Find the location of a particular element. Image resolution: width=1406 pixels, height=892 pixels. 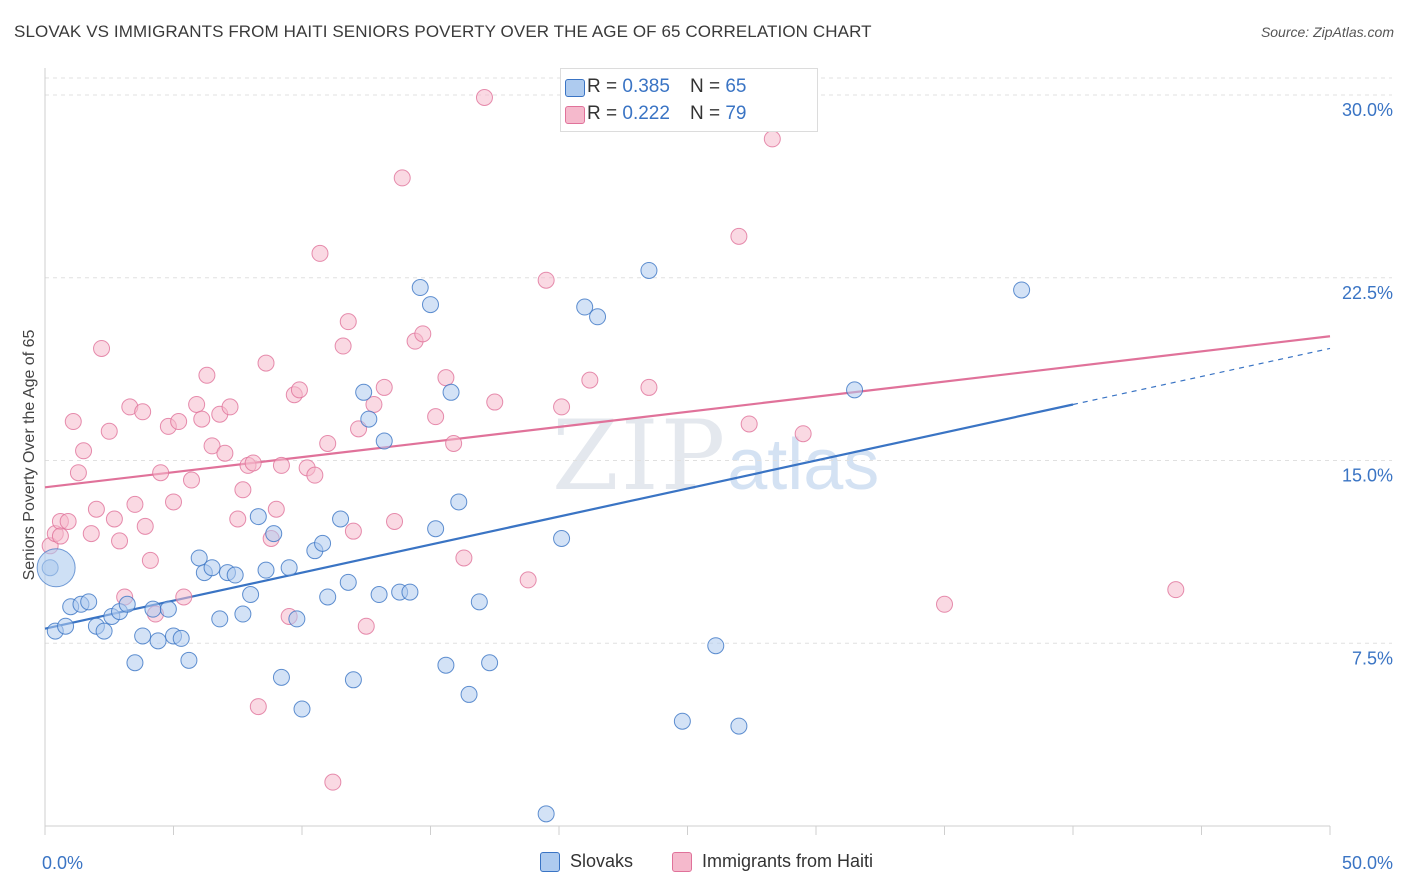

legend-label-slovaks: Slovaks is located at coordinates (602, 861).